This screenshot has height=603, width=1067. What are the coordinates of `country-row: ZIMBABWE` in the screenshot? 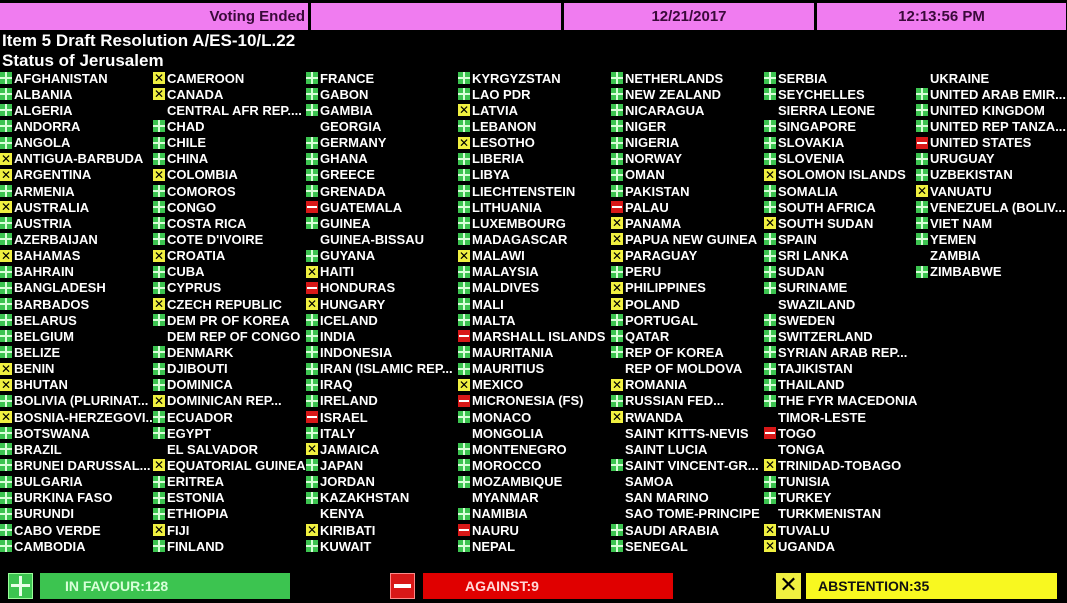 It's located at (991, 272).